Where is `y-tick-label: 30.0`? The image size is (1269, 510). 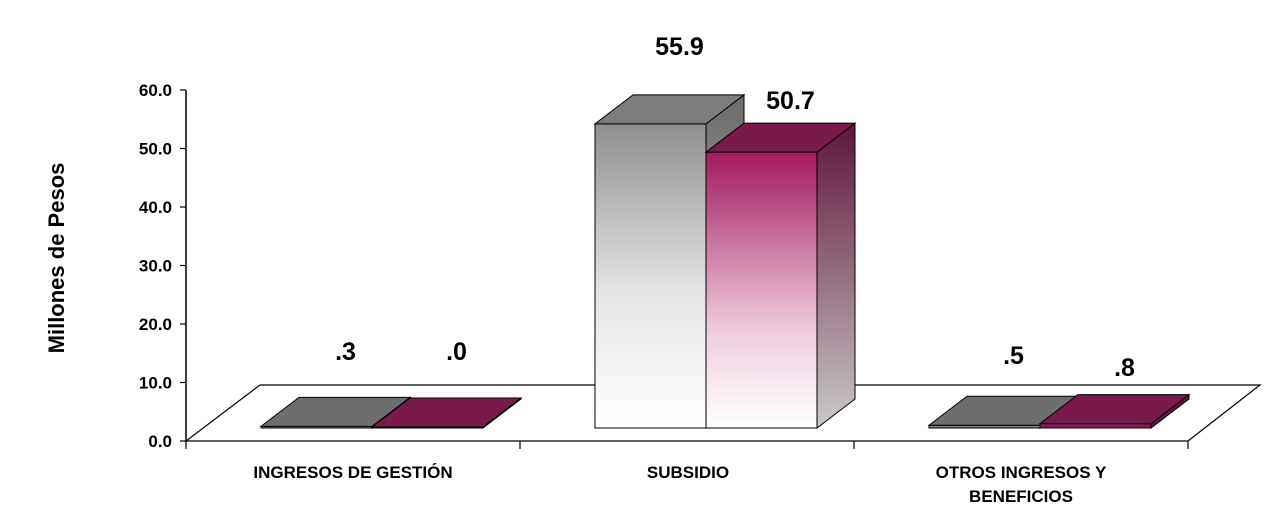
y-tick-label: 30.0 is located at coordinates (155, 266).